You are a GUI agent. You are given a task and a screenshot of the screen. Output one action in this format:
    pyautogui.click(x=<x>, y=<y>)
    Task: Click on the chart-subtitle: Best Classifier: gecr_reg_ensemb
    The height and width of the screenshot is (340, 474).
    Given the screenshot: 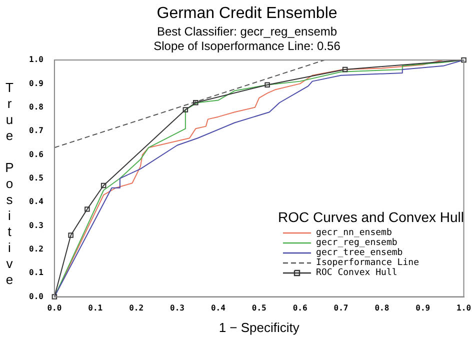 What is the action you would take?
    pyautogui.click(x=247, y=31)
    